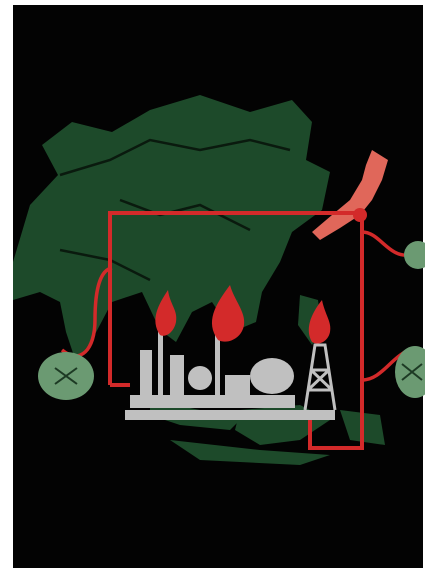 The image size is (425, 573). What do you see at coordinates (350, 195) in the screenshot?
I see `japan` at bounding box center [350, 195].